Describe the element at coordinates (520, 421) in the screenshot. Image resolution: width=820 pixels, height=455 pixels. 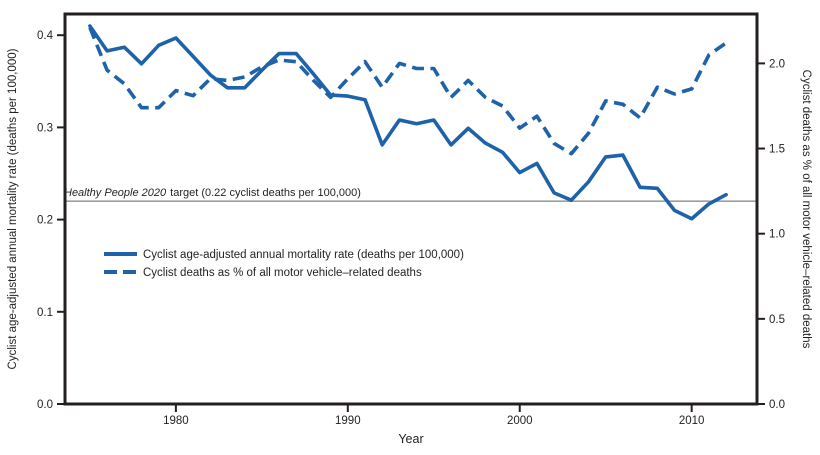
I see `tick-label: 2000` at that location.